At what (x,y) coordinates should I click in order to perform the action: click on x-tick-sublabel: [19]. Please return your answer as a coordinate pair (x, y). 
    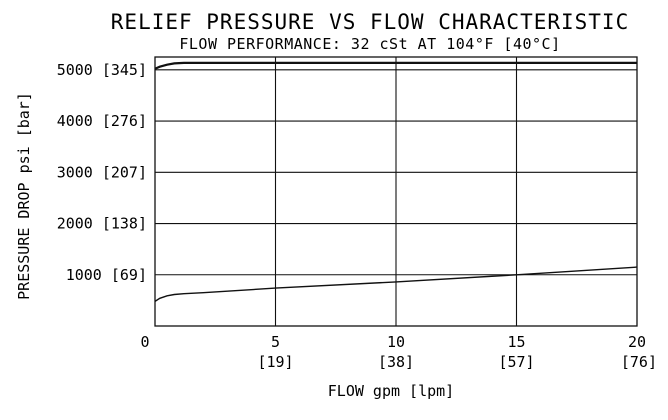
    Looking at the image, I should click on (275, 362).